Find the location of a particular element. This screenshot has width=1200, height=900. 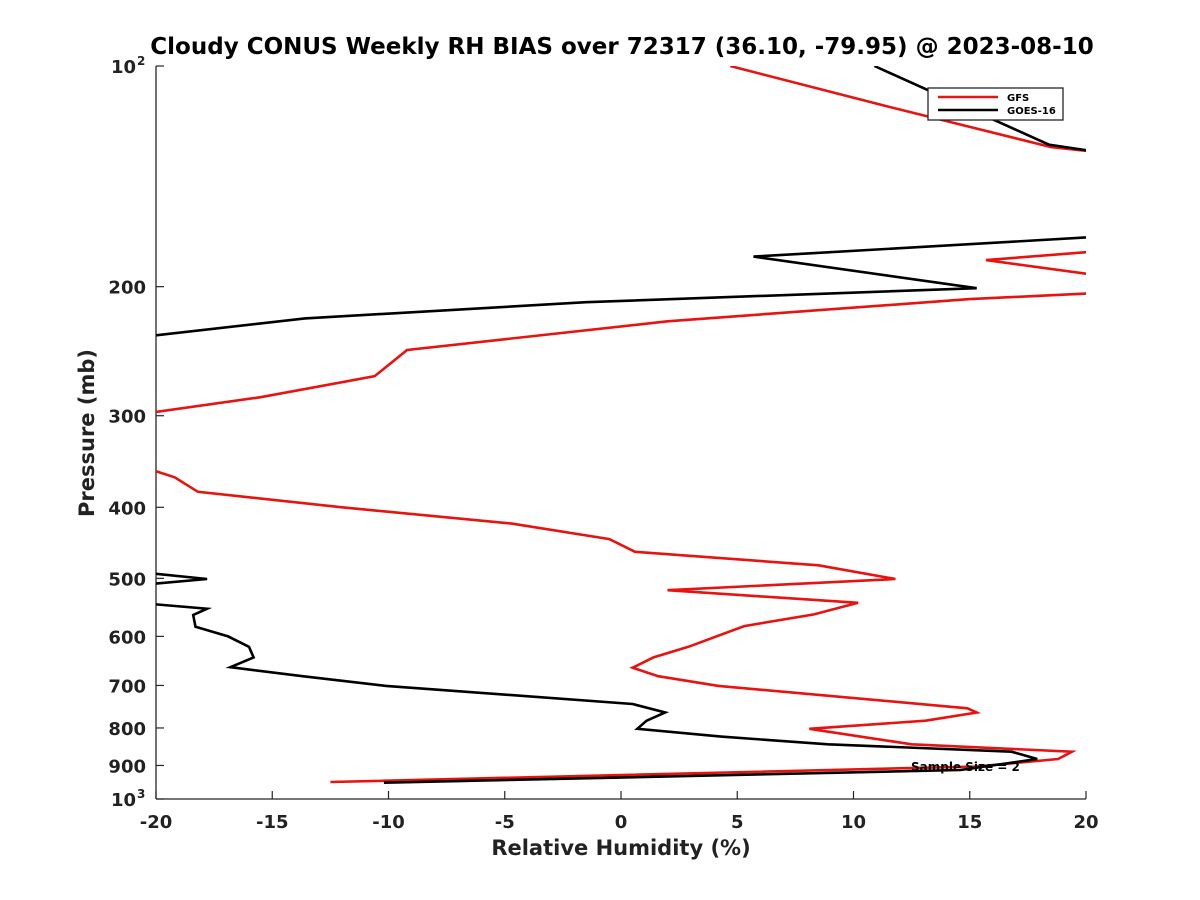

sample-size-annotation: Sample Size = 2 is located at coordinates (965, 767).